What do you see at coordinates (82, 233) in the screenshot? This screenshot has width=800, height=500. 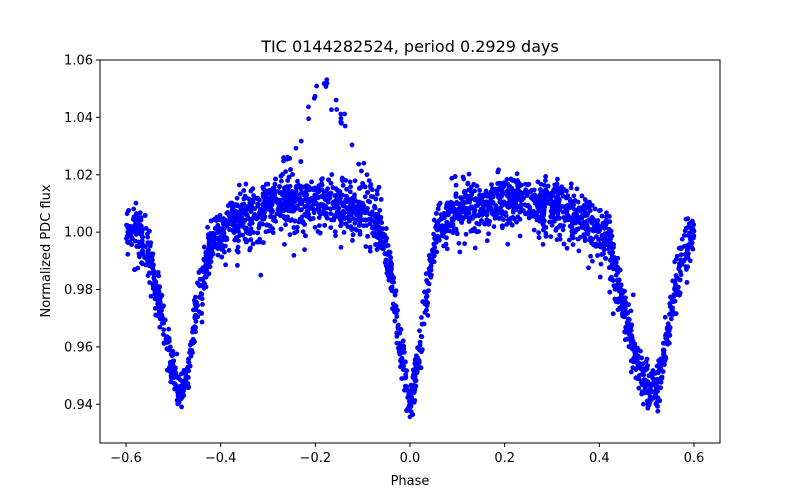 I see `y-axis: 0.94 0.96 0.98 1.00 1.02 1.04 1.06` at bounding box center [82, 233].